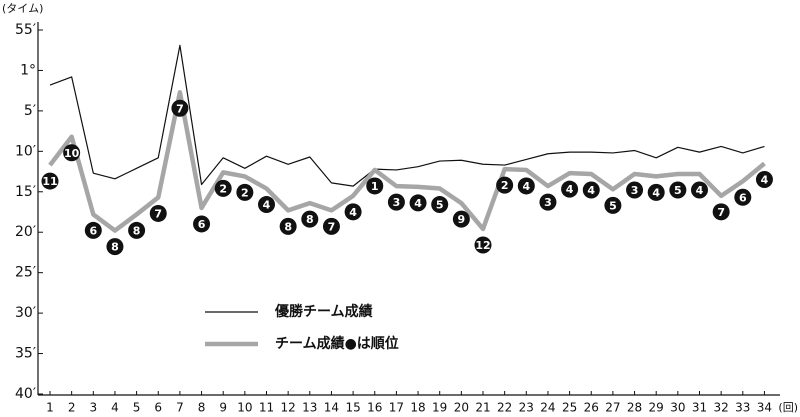  Describe the element at coordinates (396, 408) in the screenshot. I see `x-tick-label: 17` at that location.